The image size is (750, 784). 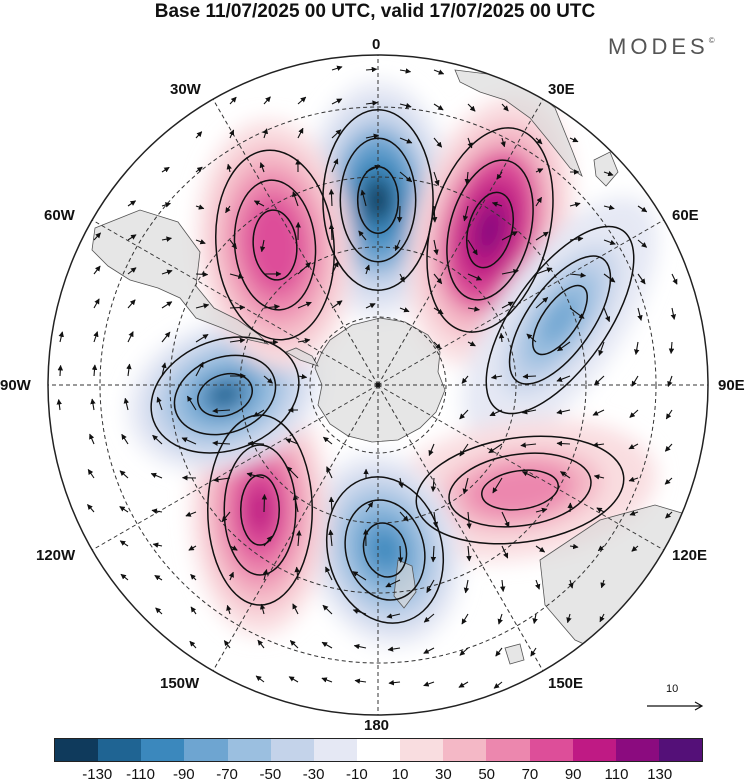 I want to click on reference-vector, so click(x=675, y=704).